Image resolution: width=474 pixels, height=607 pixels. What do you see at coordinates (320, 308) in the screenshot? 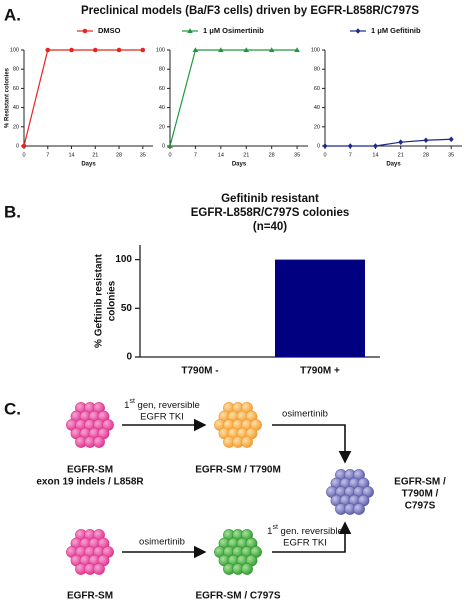
I see `bar` at bounding box center [320, 308].